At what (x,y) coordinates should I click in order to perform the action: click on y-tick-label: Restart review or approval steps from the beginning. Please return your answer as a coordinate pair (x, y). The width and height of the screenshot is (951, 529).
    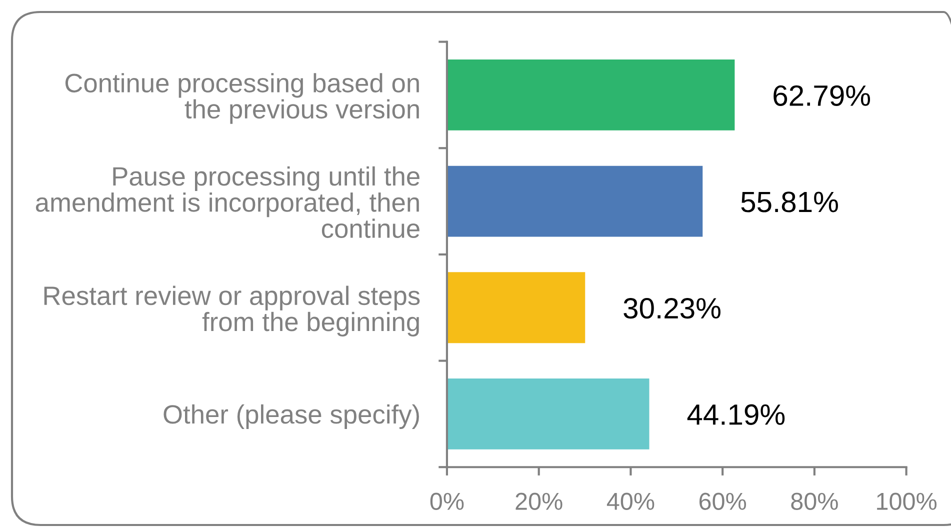
    Looking at the image, I should click on (232, 311).